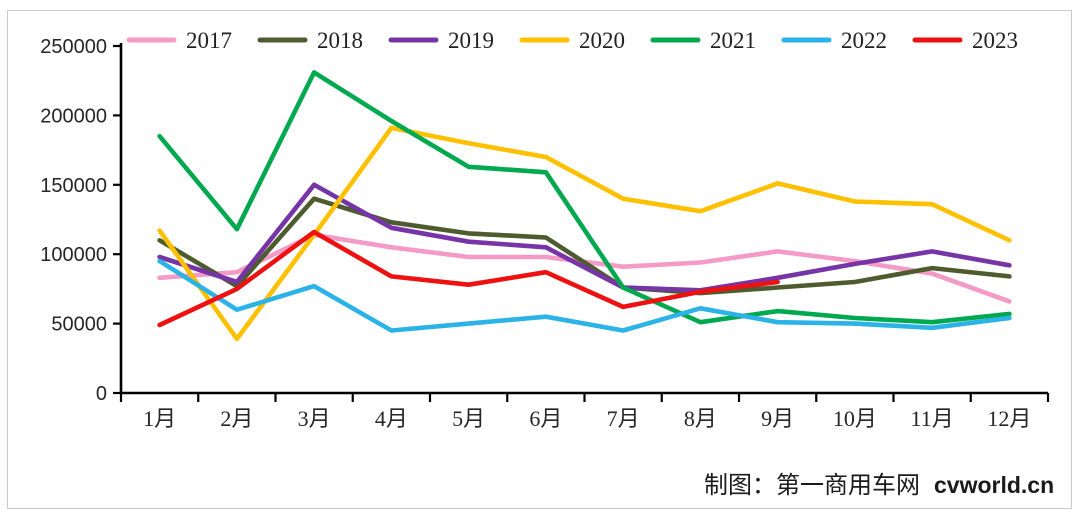 The width and height of the screenshot is (1080, 521). What do you see at coordinates (468, 418) in the screenshot?
I see `month-label: 5月` at bounding box center [468, 418].